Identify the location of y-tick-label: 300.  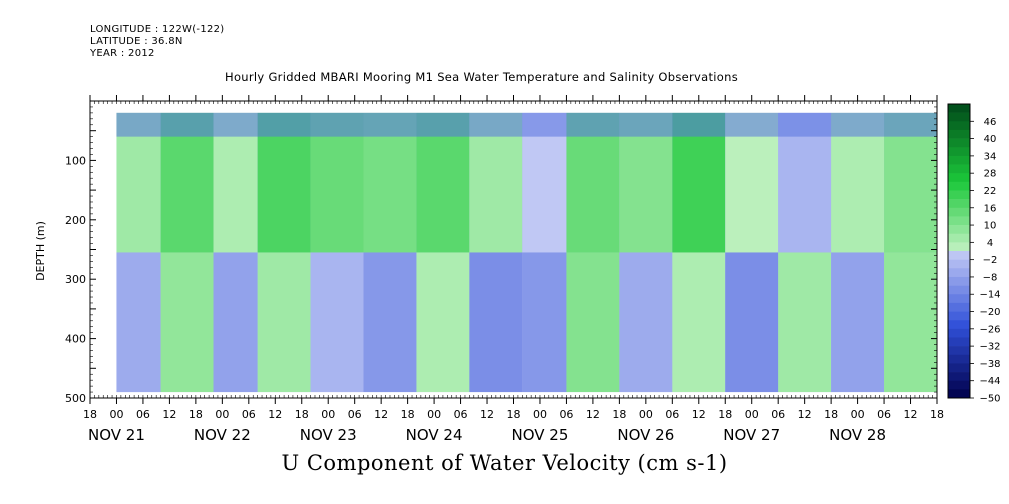
(75, 279).